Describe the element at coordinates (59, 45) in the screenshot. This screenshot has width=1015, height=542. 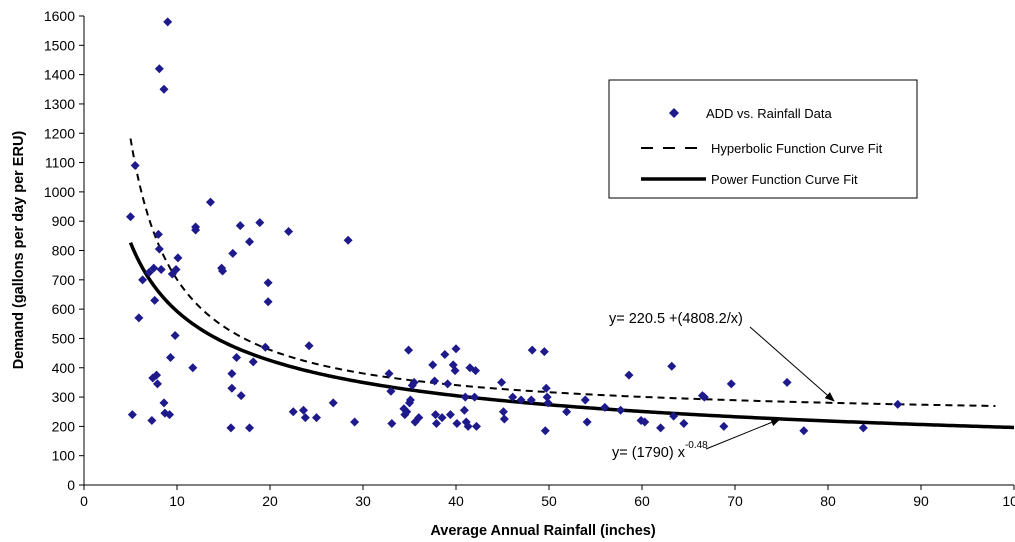
I see `y-tick-label: 1500` at that location.